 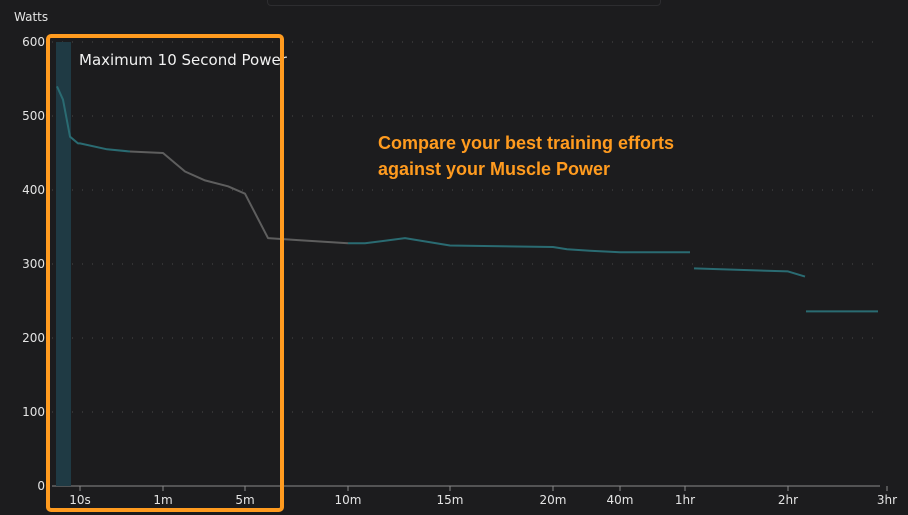 I want to click on y-axis: 0 100 200 300 400 500 600, so click(x=33, y=264).